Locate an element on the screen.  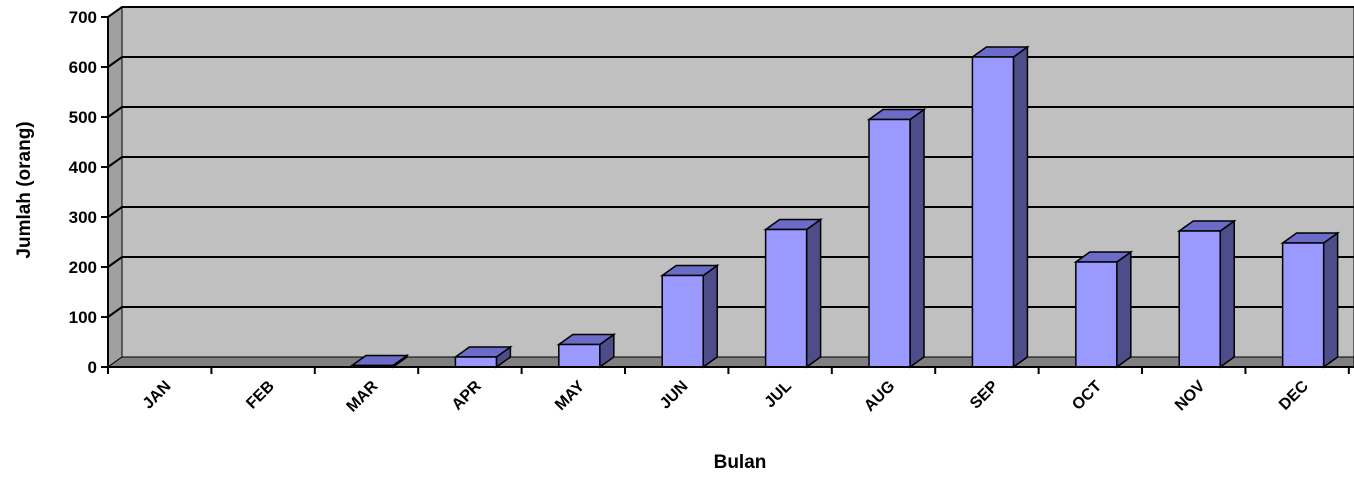
x-axis-title: Bulan is located at coordinates (740, 462).